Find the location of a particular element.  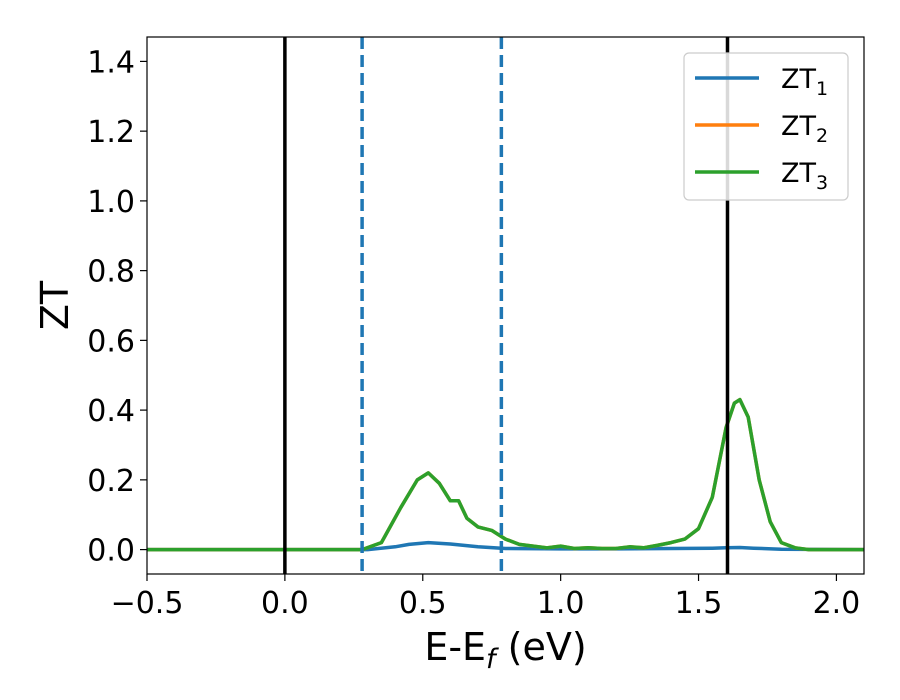

legend: ZT1 ZT2 ZT3 is located at coordinates (766, 126).